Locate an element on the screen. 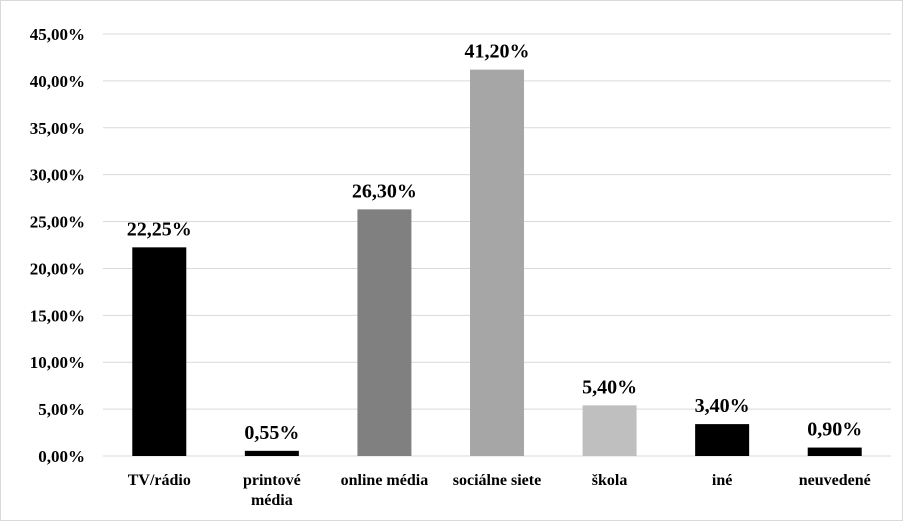 The height and width of the screenshot is (525, 903). category-label: iné is located at coordinates (722, 480).